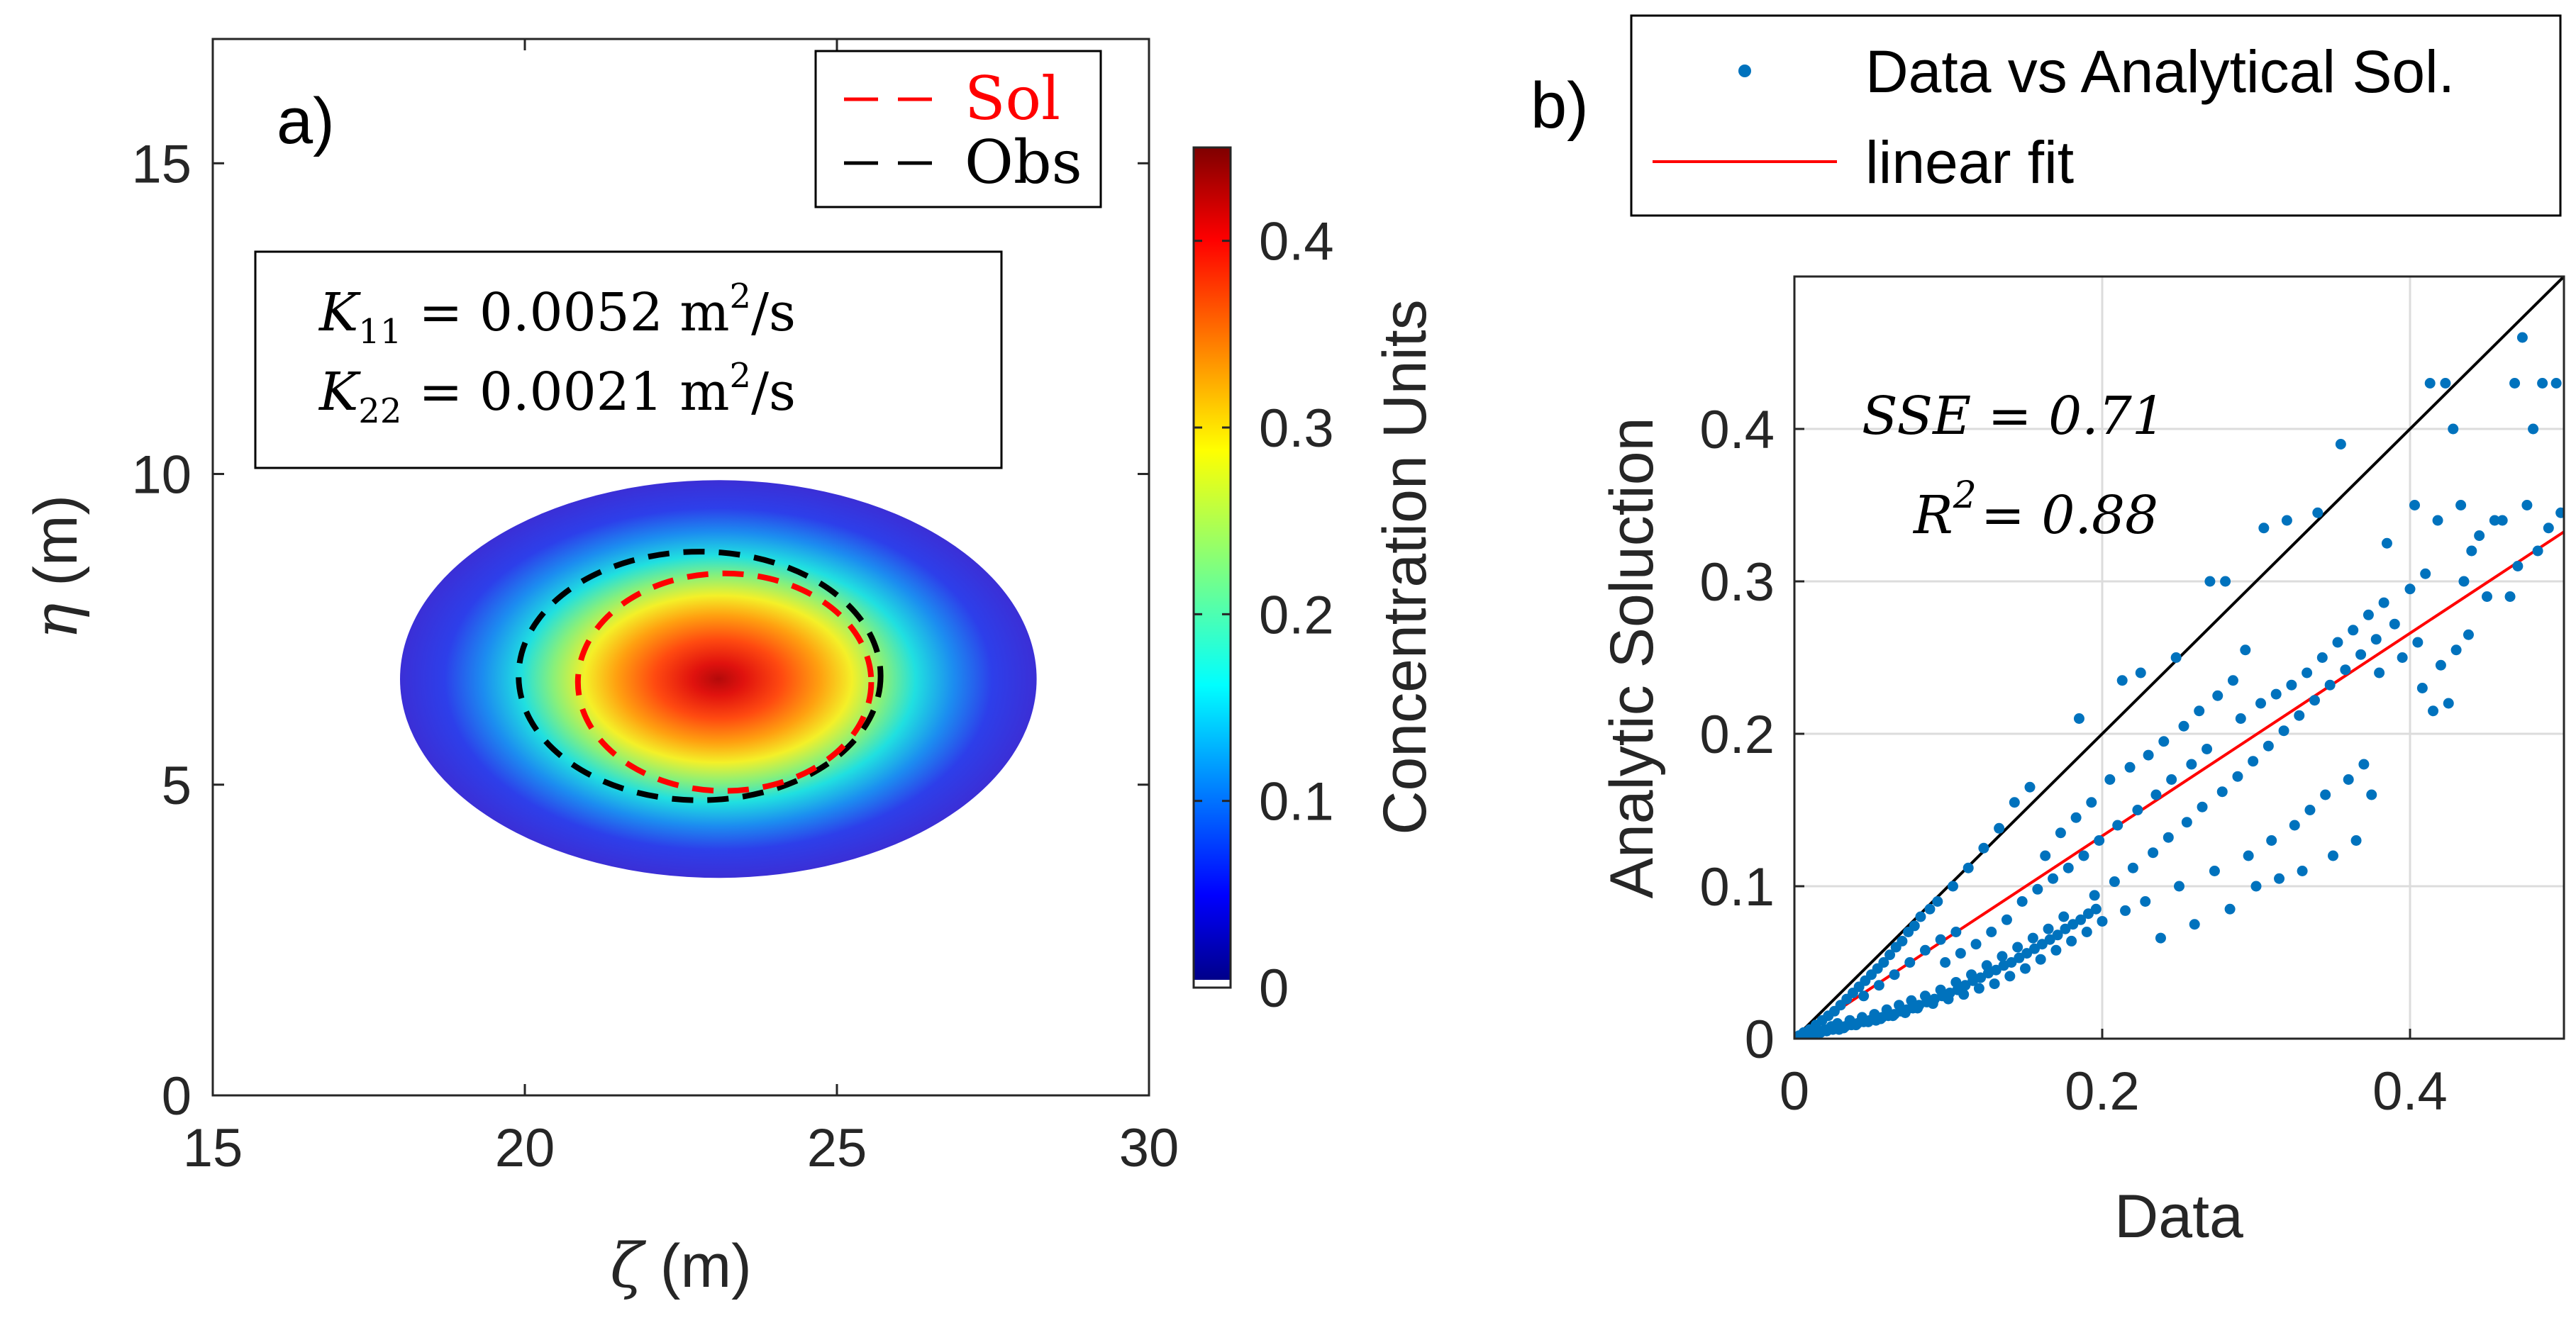 The width and height of the screenshot is (2576, 1318). I want to click on colorbar-tick-label: 0.2, so click(1296, 615).